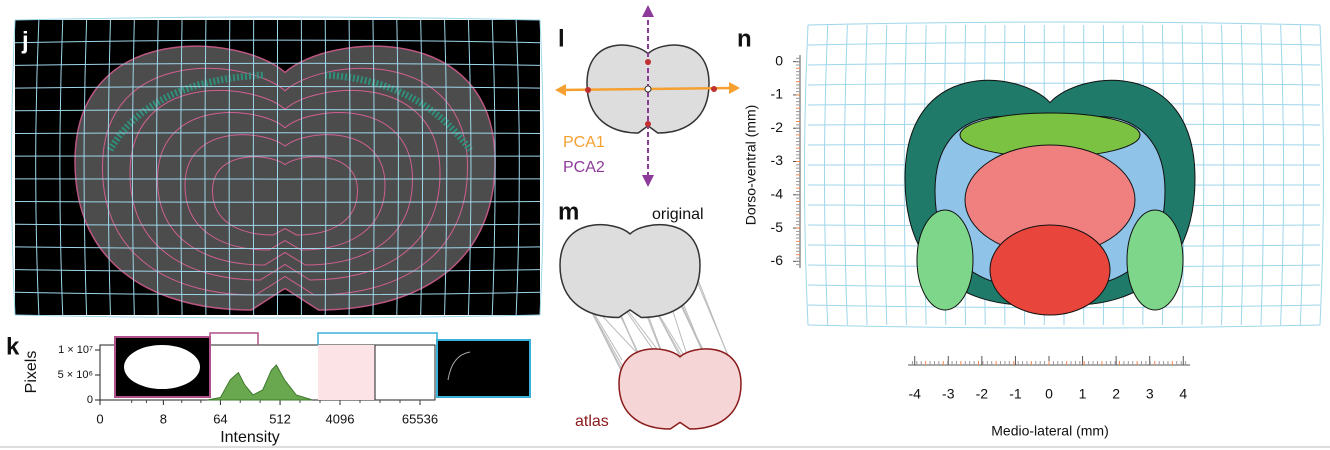 The image size is (1330, 450). What do you see at coordinates (777, 260) in the screenshot?
I see `y-tick-label: -6` at bounding box center [777, 260].